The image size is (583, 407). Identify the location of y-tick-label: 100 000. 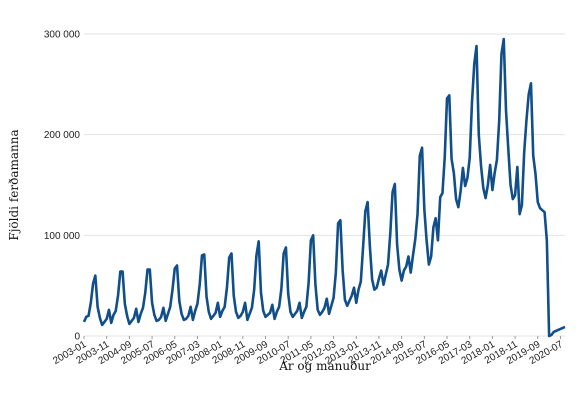
(62, 236).